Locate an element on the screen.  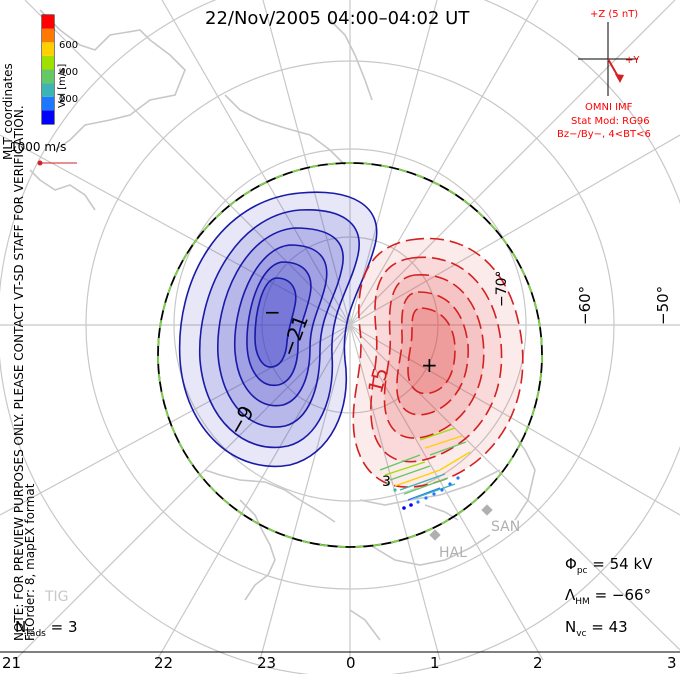
lambda-hm-value: −66° is located at coordinates (631, 595).